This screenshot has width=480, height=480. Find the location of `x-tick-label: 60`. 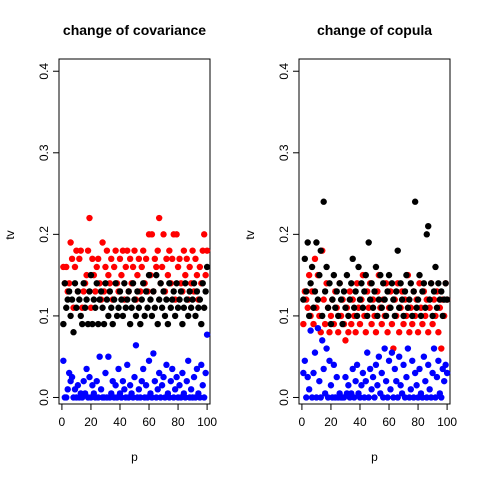

x-tick-label: 60 is located at coordinates (149, 422).